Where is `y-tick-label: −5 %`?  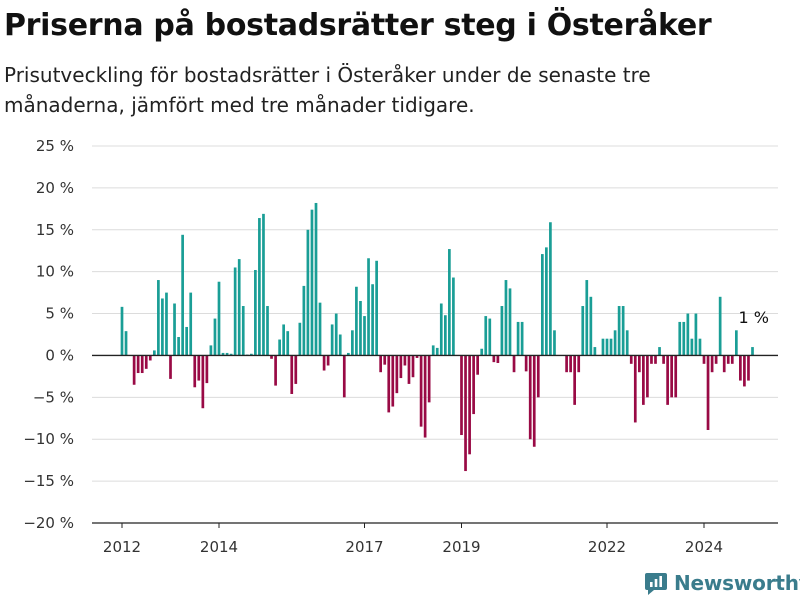 y-tick-label: −5 % is located at coordinates (53, 397).